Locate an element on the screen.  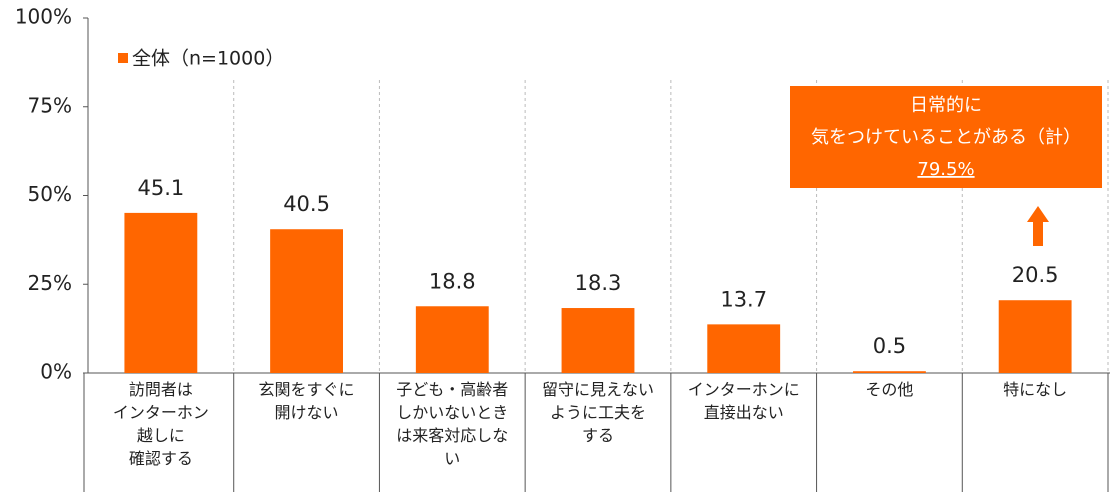
y-tick-label: 0% is located at coordinates (56, 372).